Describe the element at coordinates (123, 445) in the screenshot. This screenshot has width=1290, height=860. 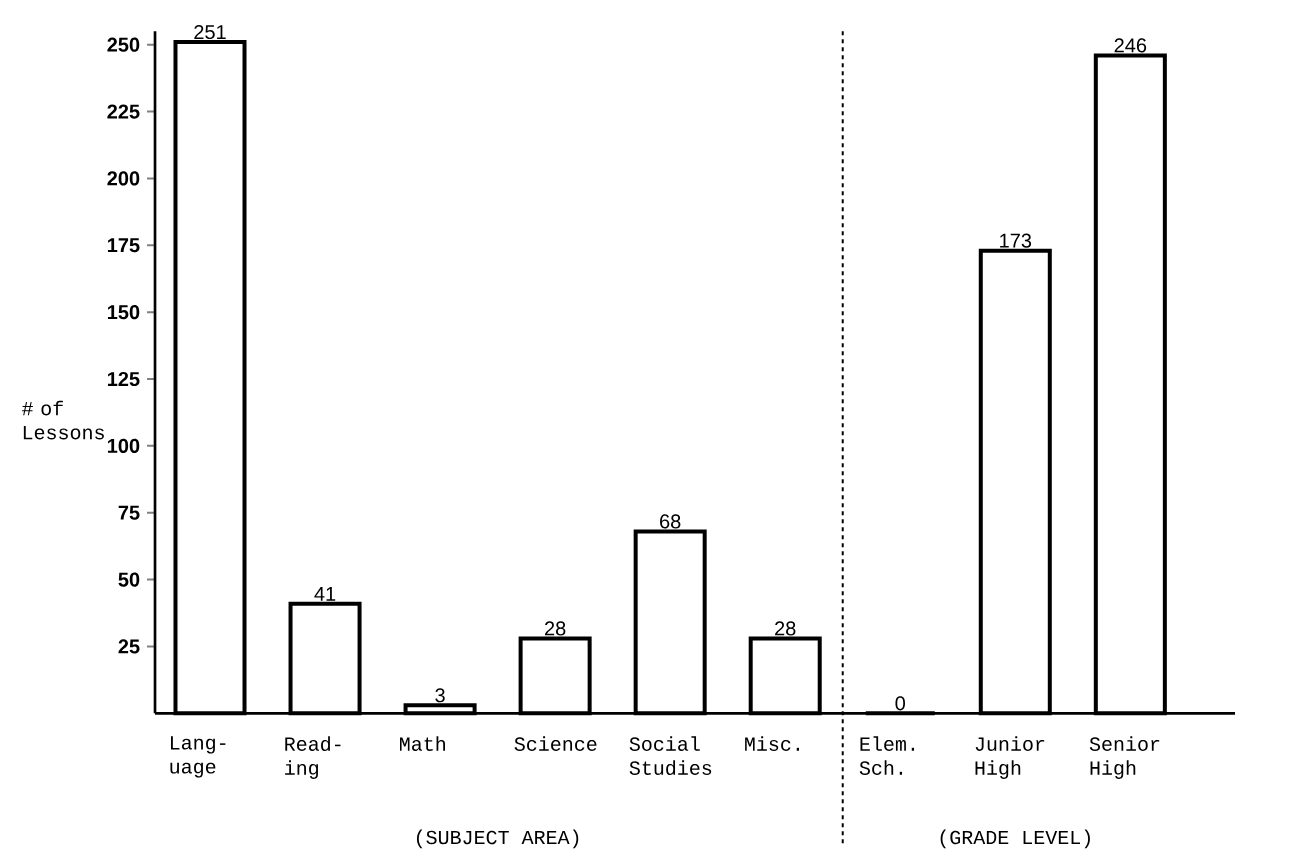
I see `y-tick-label: 100` at that location.